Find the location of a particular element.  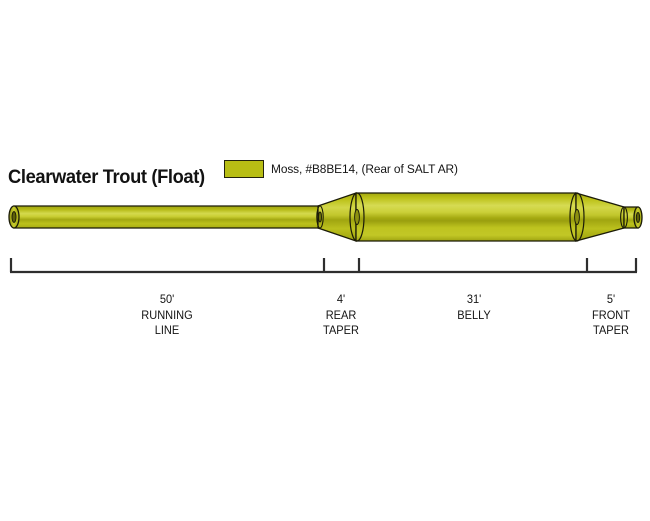

section-name-rear-taper-line2: TAPER is located at coordinates (341, 330).